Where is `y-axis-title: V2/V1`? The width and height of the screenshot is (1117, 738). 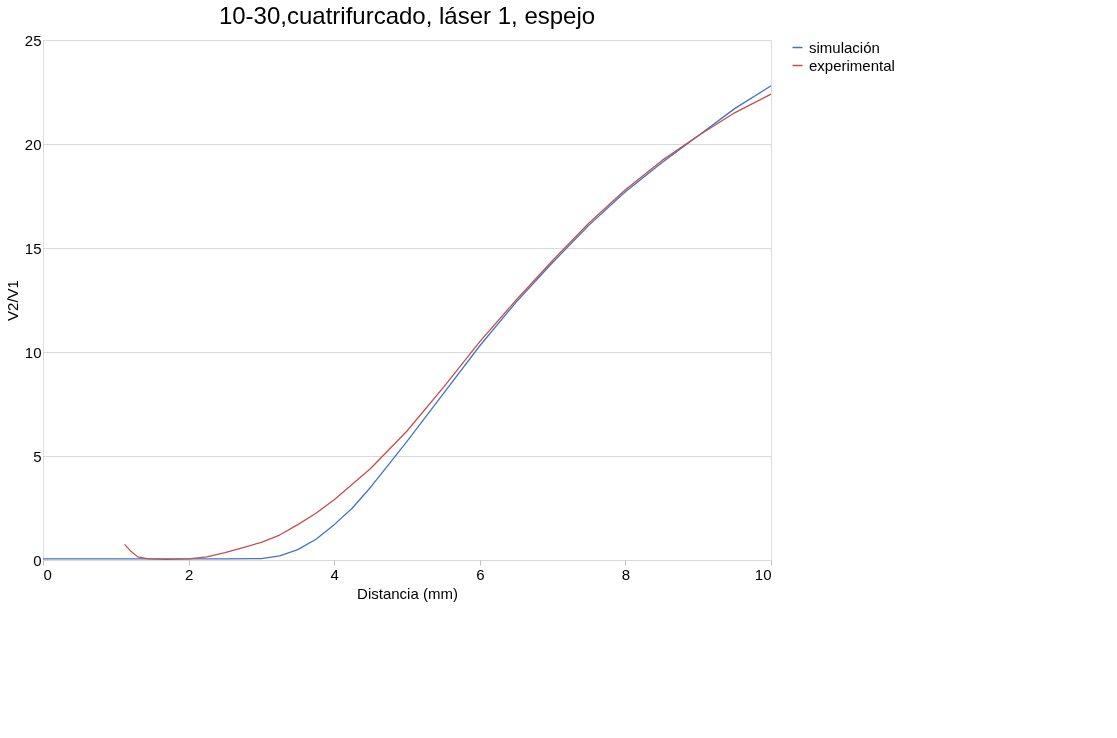
y-axis-title: V2/V1 is located at coordinates (12, 300).